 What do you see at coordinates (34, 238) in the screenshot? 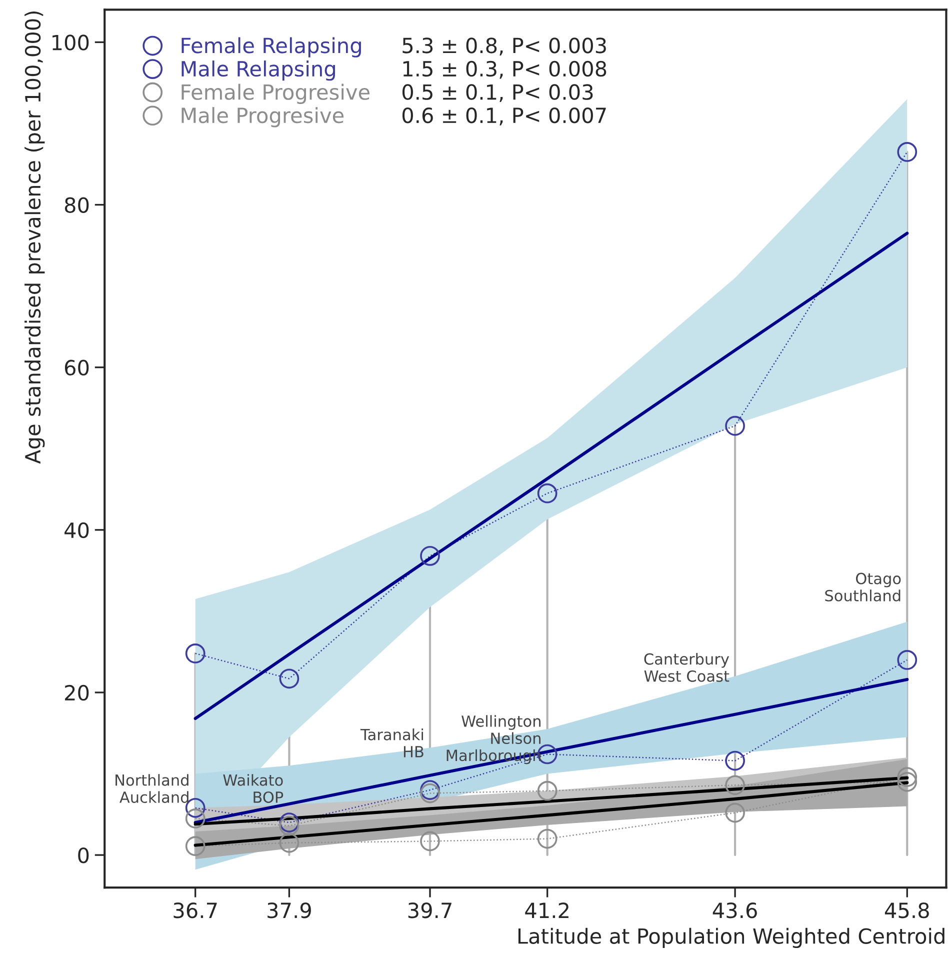
I see `y-axis-title: Age standardised prevalence (per 100,000)` at bounding box center [34, 238].